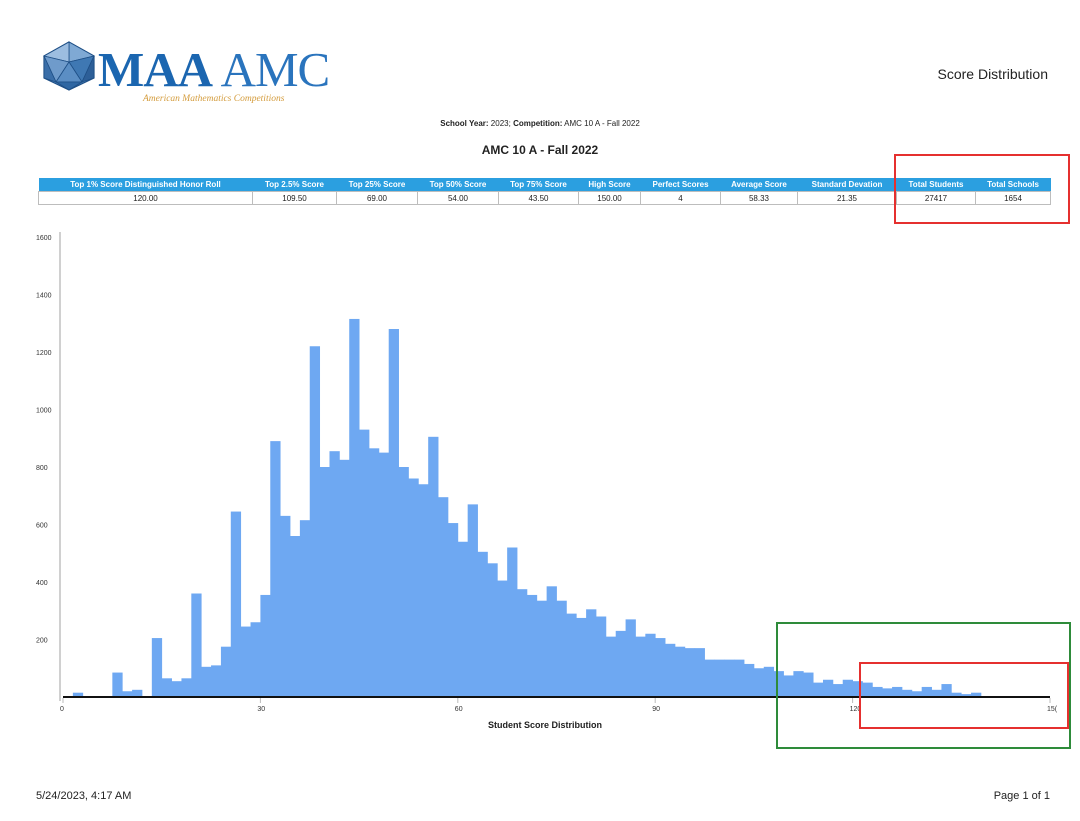 Image resolution: width=1080 pixels, height=821 pixels. Describe the element at coordinates (261, 709) in the screenshot. I see `x-tick-label: 30` at that location.